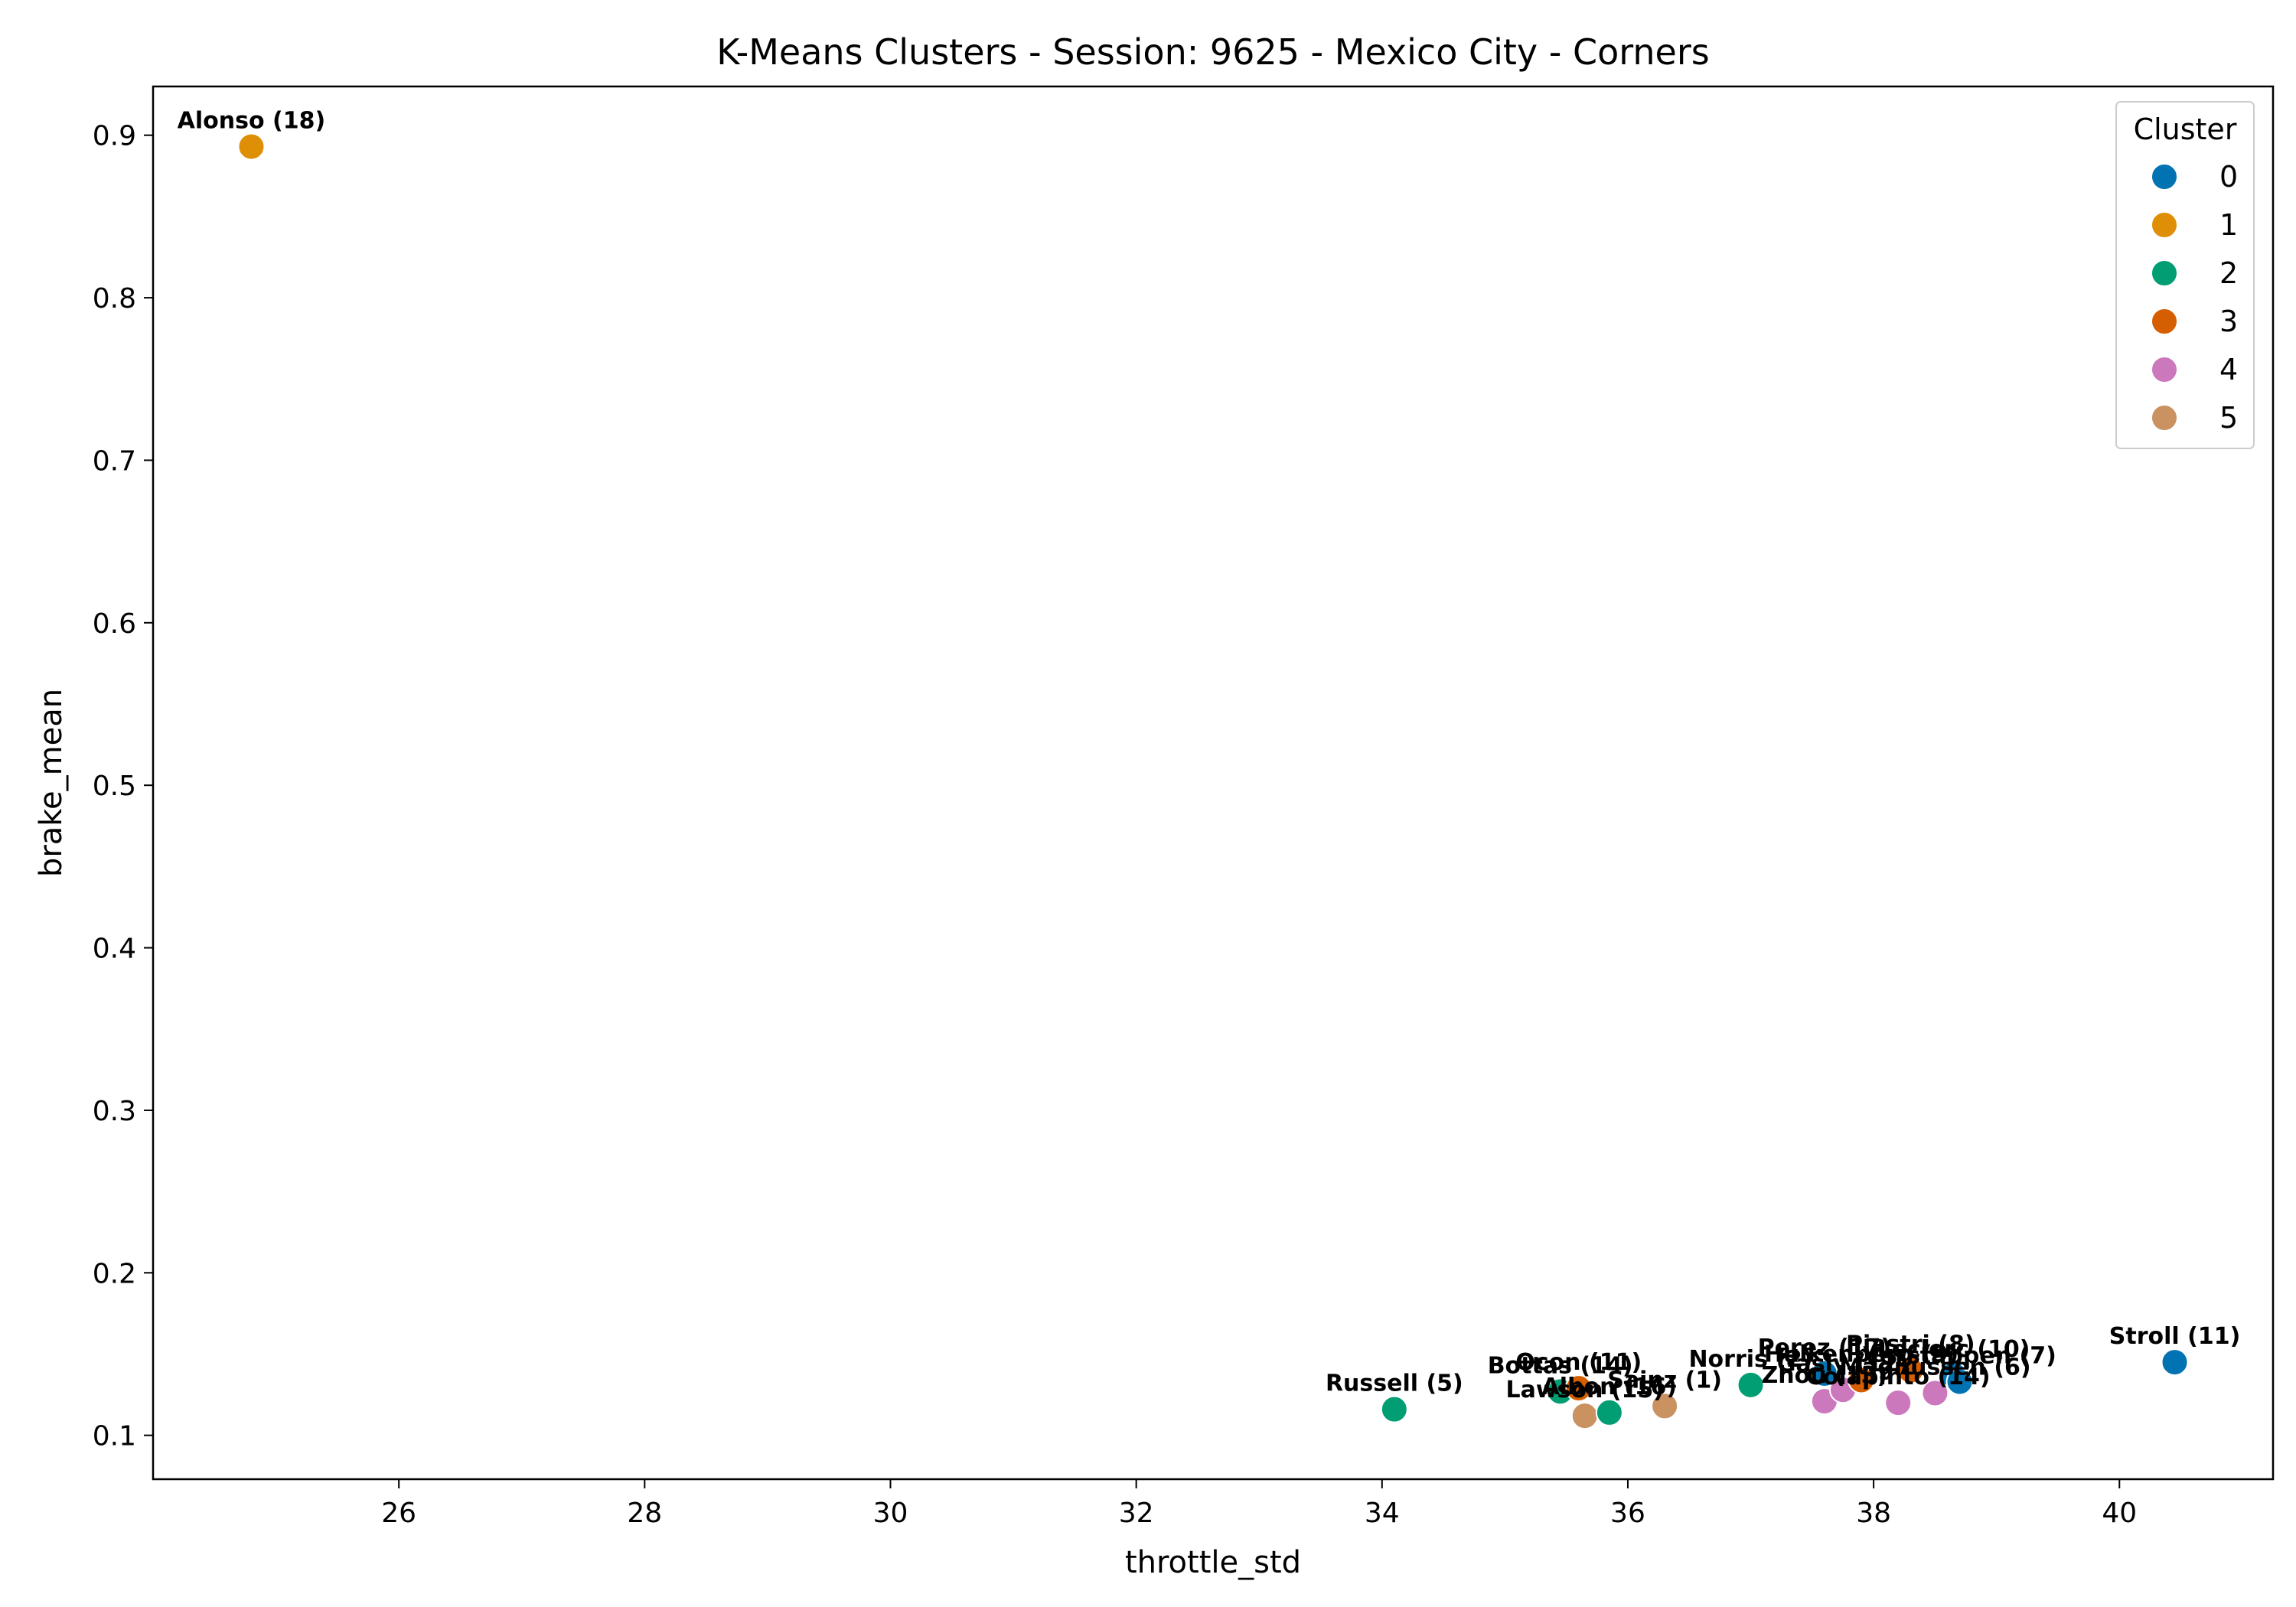  I want to click on y-axis-ticks: 0.1 0.2 0.3 0.4 0.5 0.6 0.7 0.8 0.9, so click(123, 787).